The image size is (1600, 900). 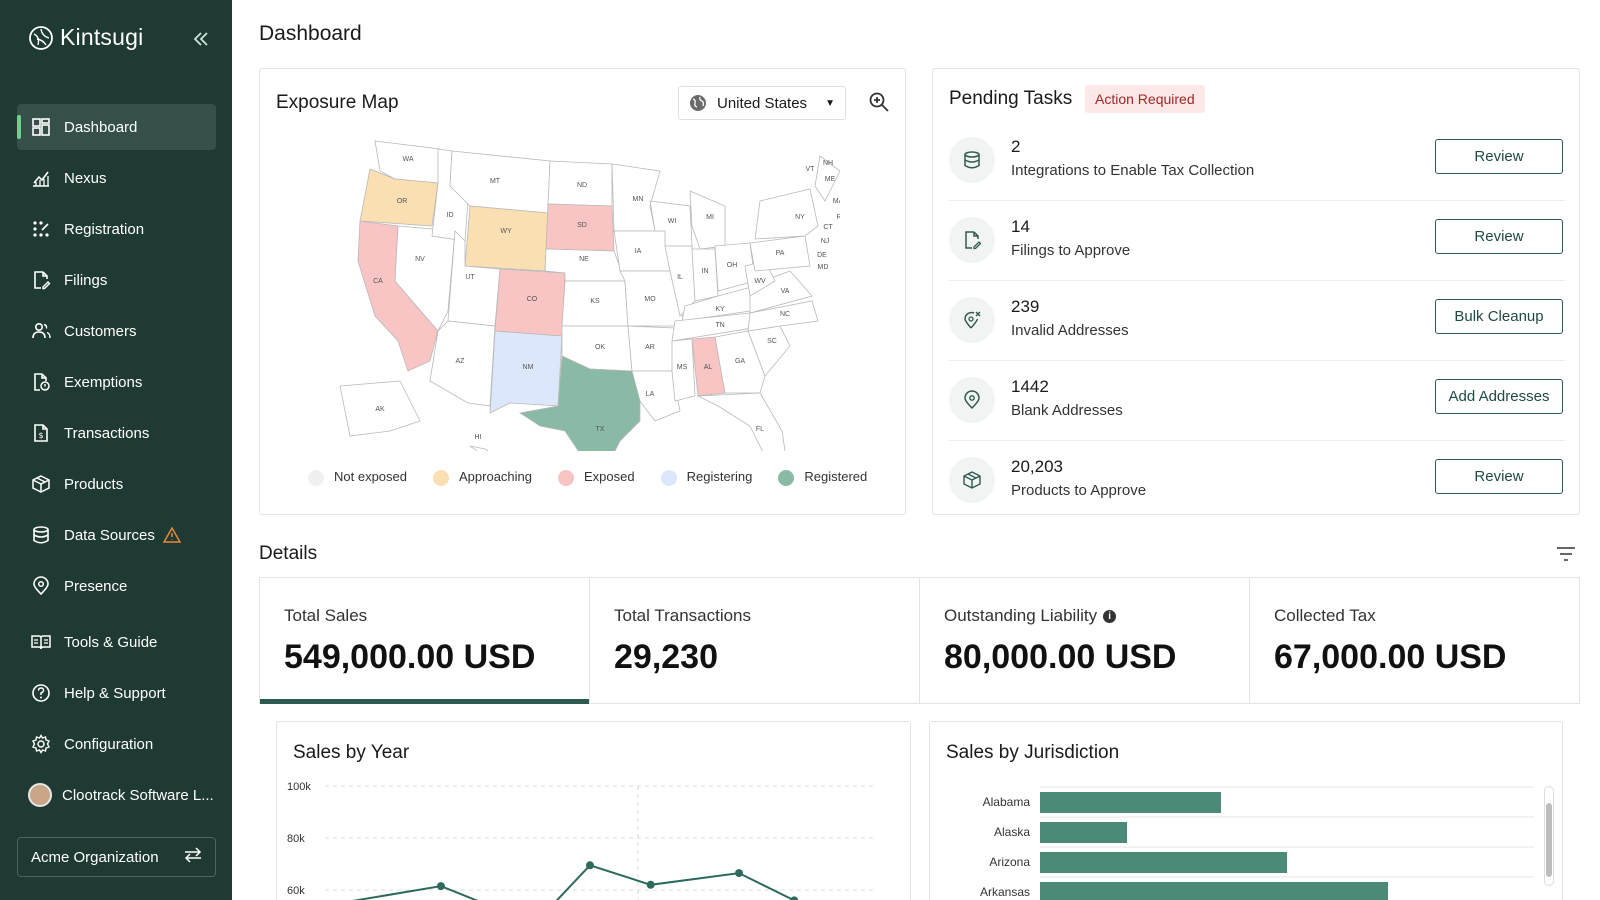 I want to click on state-label-nv: NV, so click(x=420, y=259).